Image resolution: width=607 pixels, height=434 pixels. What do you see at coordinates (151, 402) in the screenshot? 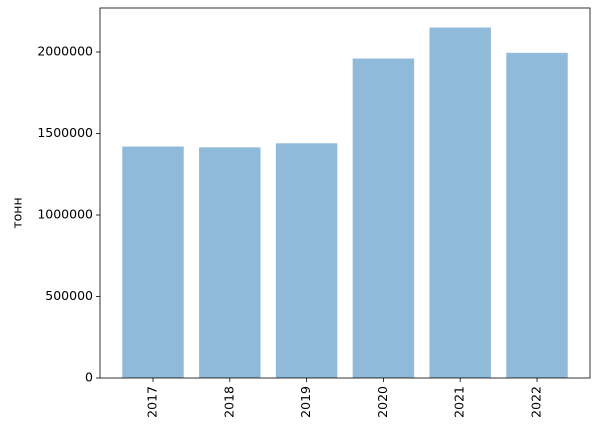
I see `x-tick-label: 2017` at bounding box center [151, 402].